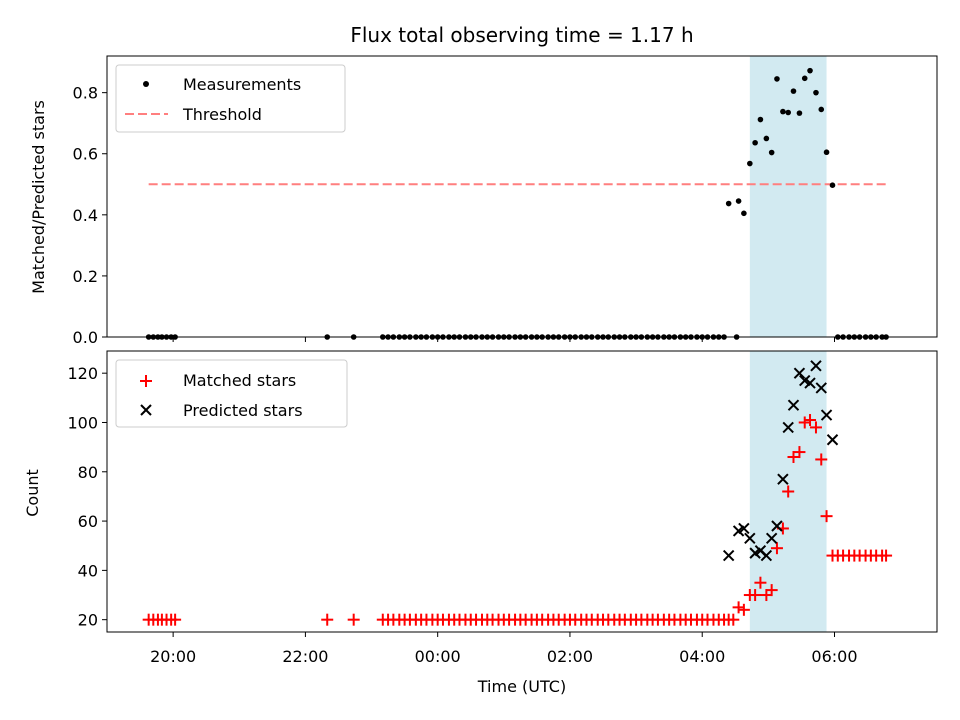 This screenshot has width=960, height=720. Describe the element at coordinates (88, 472) in the screenshot. I see `bottom-y-tick-label: 80` at that location.